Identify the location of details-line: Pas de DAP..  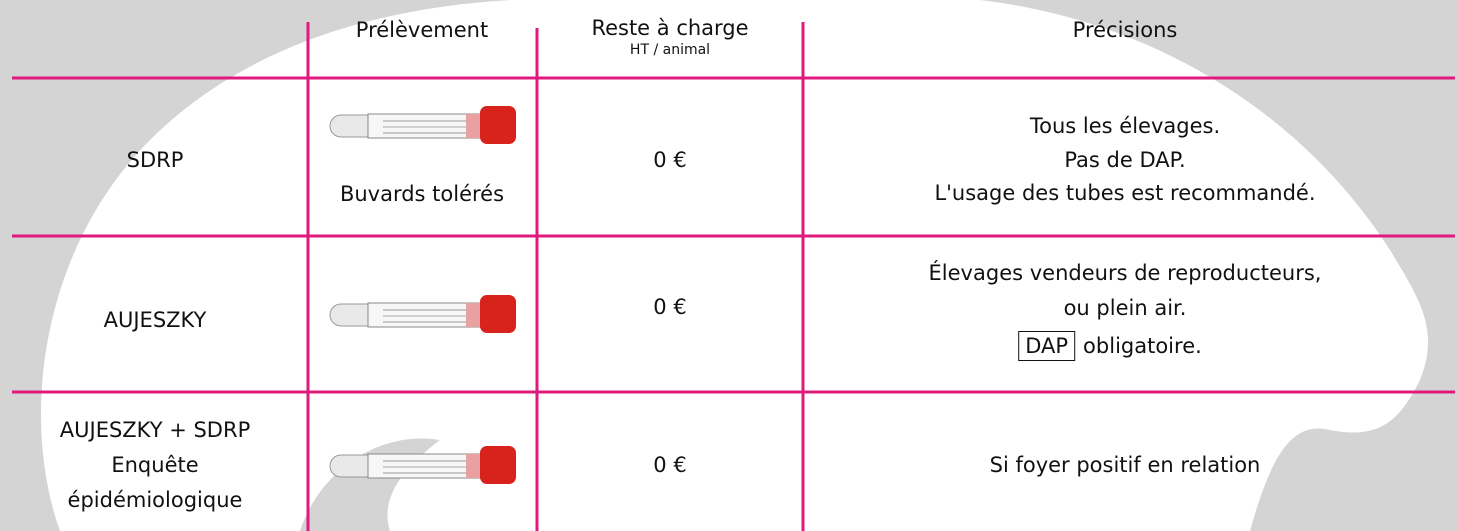
(1125, 160).